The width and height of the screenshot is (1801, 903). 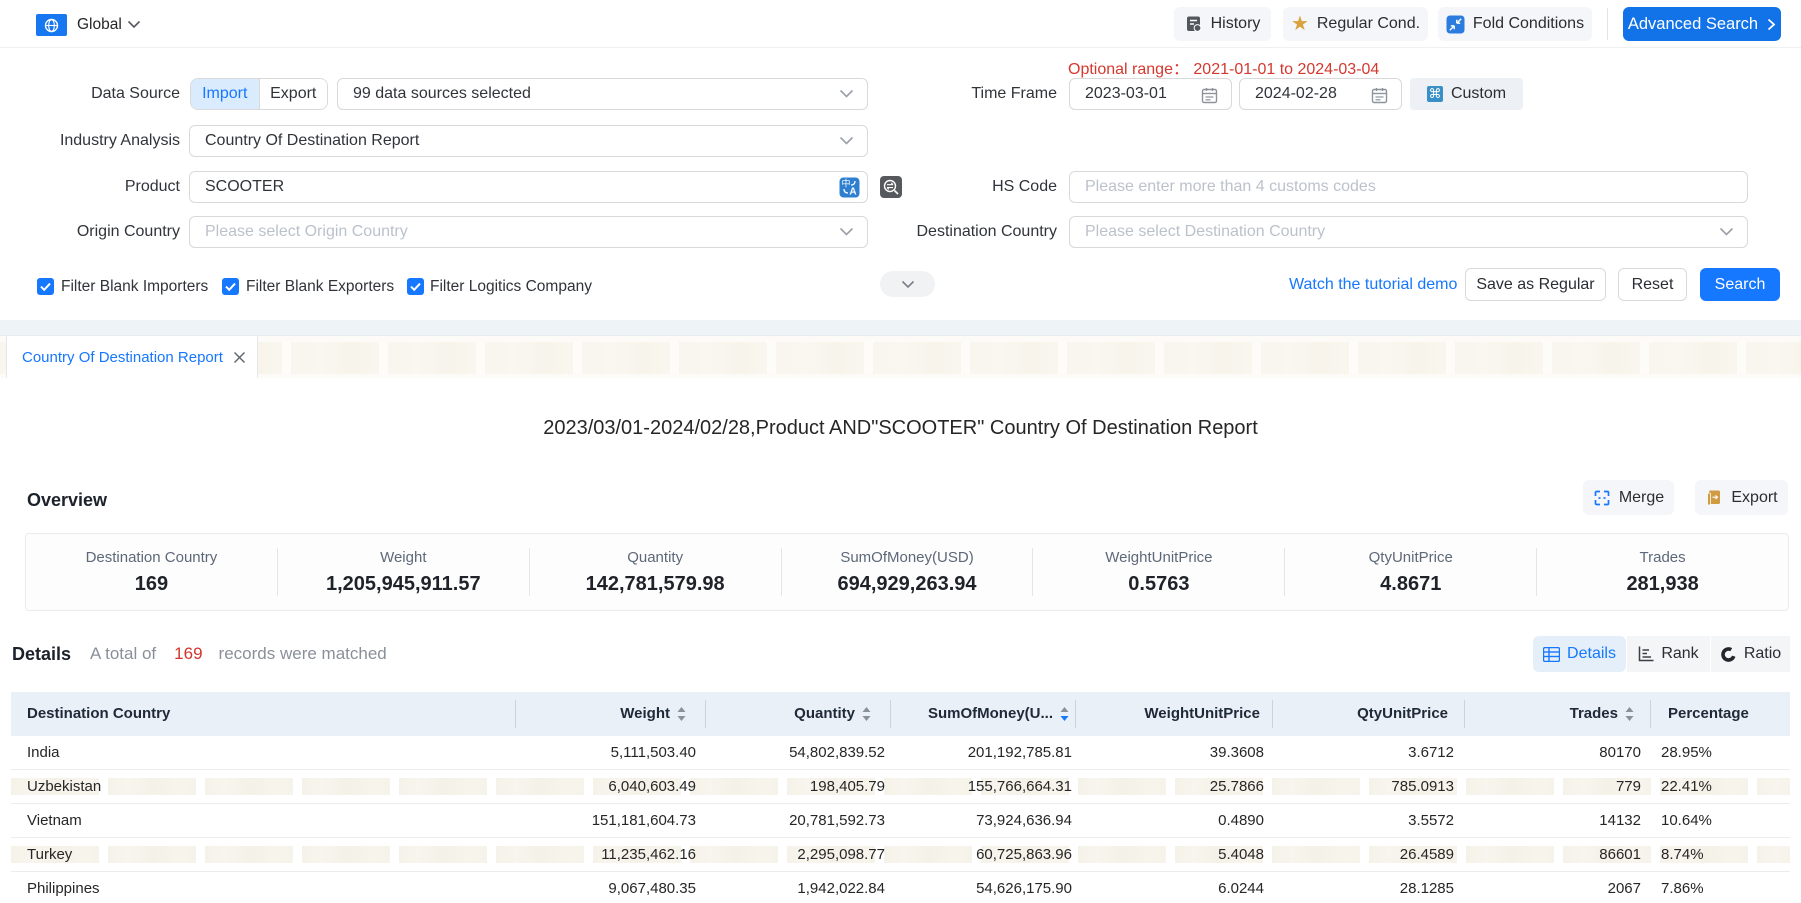 What do you see at coordinates (852, 192) in the screenshot?
I see `svg-text: A` at bounding box center [852, 192].